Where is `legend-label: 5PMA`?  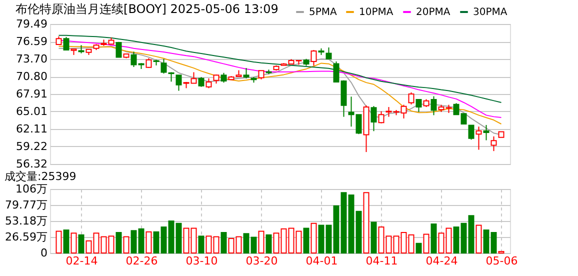
legend-label: 5PMA is located at coordinates (323, 12).